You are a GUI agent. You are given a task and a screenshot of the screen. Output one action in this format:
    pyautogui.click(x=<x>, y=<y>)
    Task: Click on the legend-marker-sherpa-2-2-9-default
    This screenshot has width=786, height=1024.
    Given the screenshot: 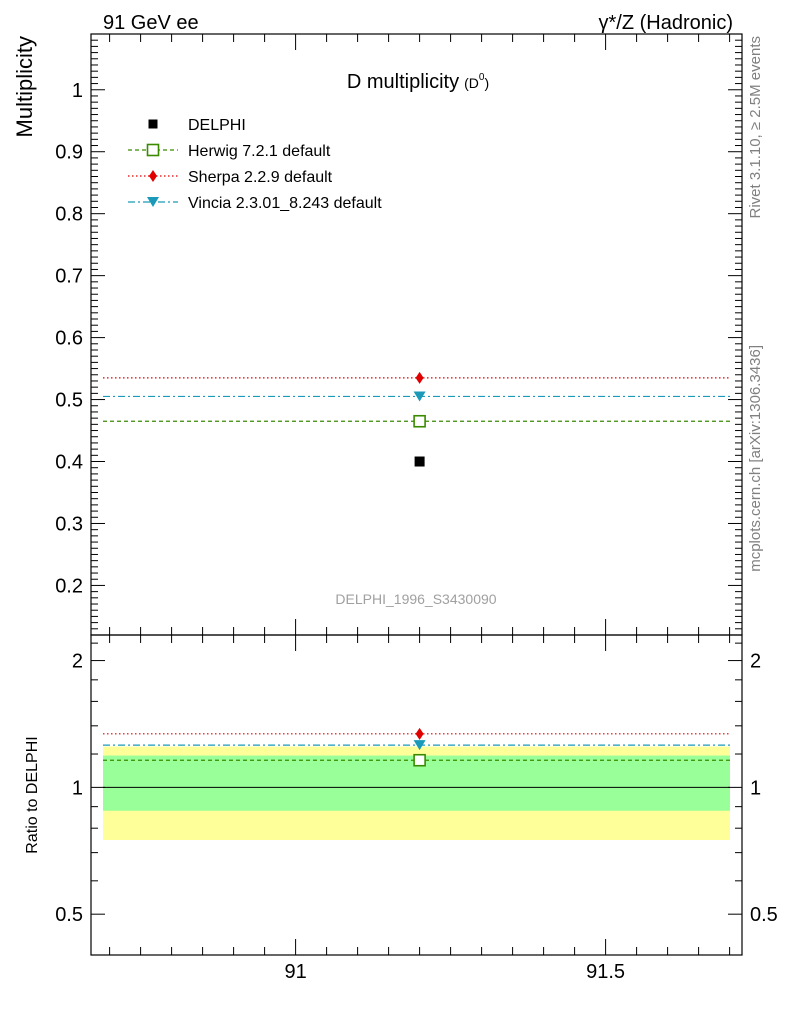 What is the action you would take?
    pyautogui.click(x=153, y=176)
    